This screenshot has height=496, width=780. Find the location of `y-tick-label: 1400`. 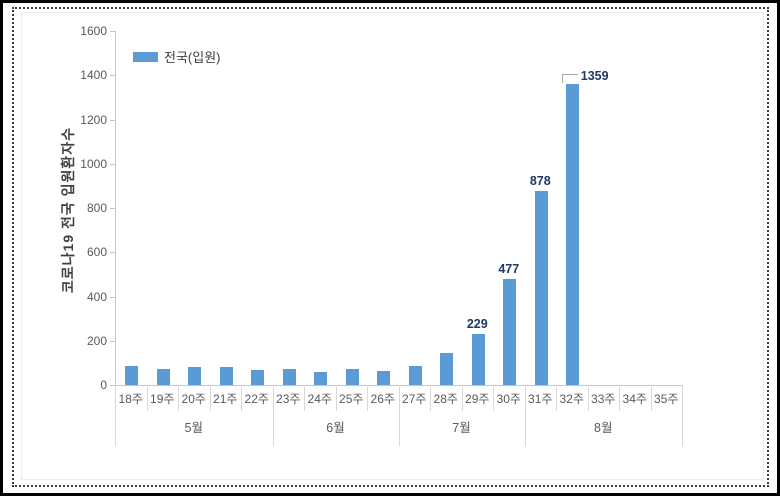

y-tick-label: 1400 is located at coordinates (93, 75).